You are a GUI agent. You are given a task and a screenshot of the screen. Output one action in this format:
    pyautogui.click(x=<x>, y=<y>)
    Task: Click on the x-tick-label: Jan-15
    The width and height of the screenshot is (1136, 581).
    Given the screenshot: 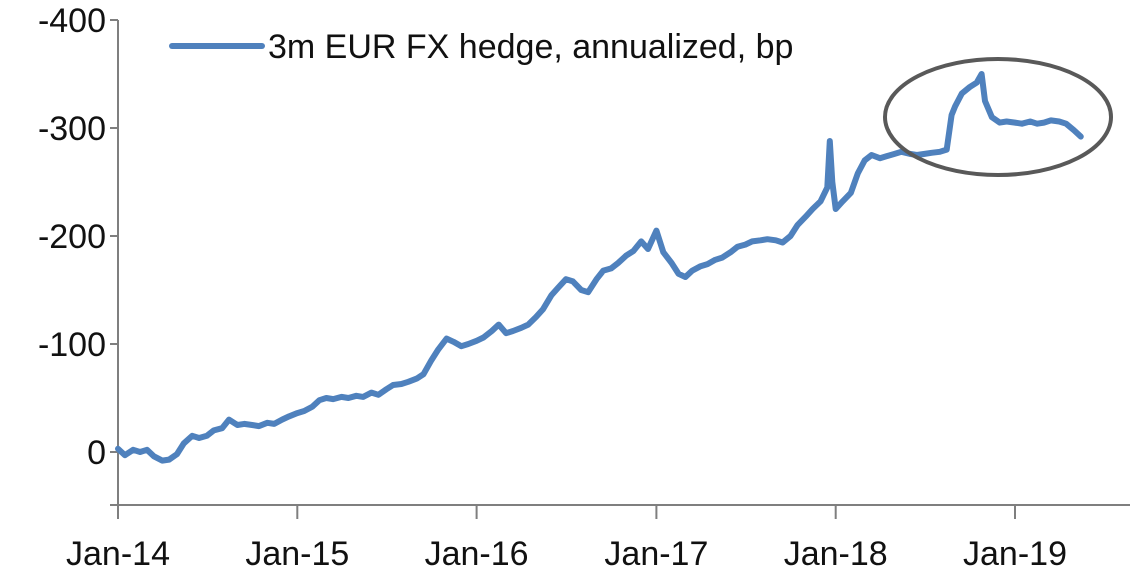 What is the action you would take?
    pyautogui.click(x=297, y=554)
    